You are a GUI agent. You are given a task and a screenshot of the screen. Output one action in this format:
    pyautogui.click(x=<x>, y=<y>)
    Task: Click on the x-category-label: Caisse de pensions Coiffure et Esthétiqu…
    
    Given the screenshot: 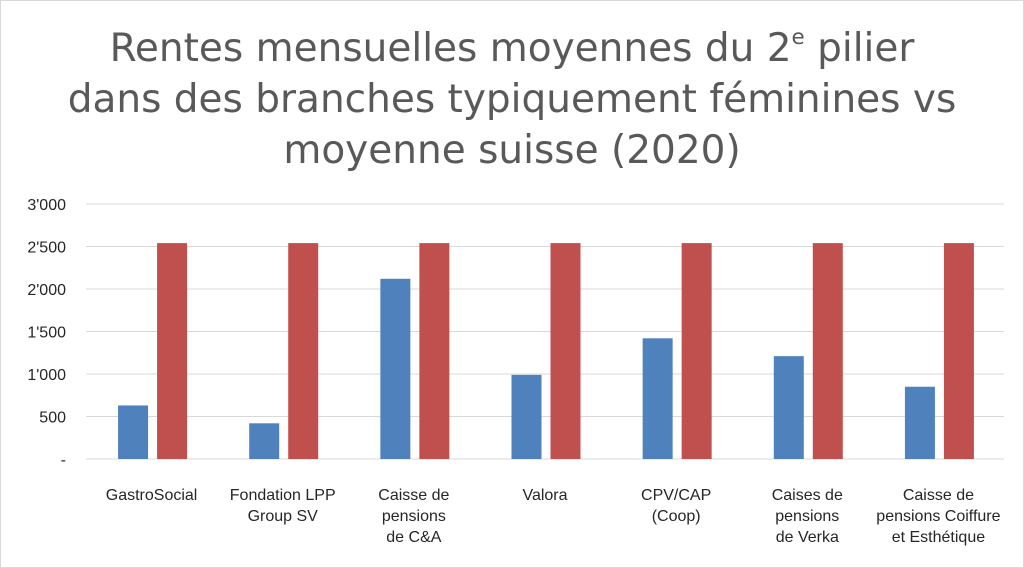 What is the action you would take?
    pyautogui.click(x=938, y=516)
    